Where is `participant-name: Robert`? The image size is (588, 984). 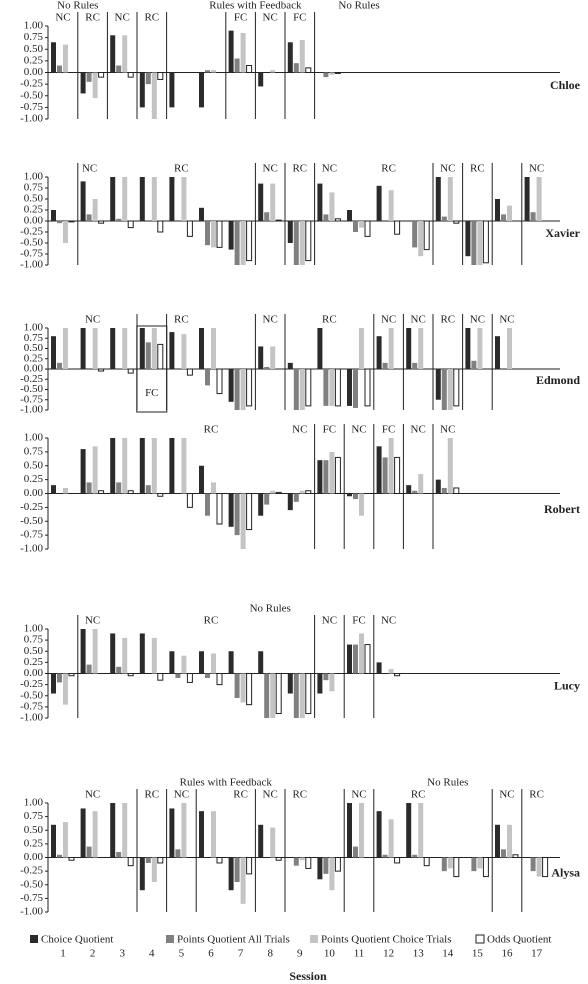 participant-name: Robert is located at coordinates (562, 509).